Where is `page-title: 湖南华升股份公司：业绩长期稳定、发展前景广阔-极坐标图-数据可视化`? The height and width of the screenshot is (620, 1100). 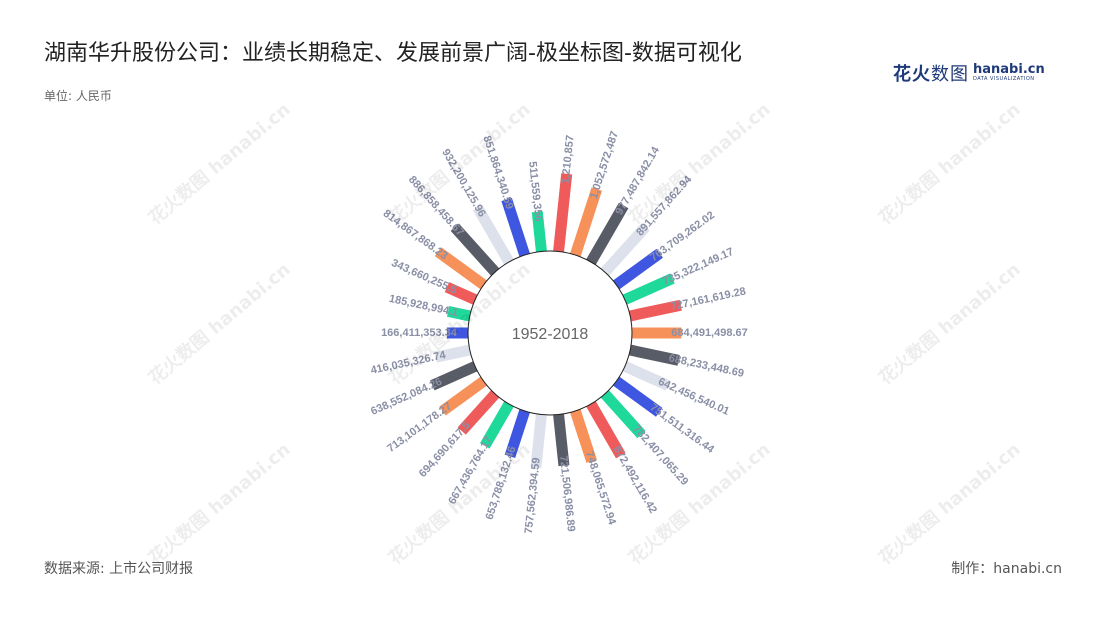
page-title: 湖南华升股份公司：业绩长期稳定、发展前景广阔-极坐标图-数据可视化 is located at coordinates (393, 53).